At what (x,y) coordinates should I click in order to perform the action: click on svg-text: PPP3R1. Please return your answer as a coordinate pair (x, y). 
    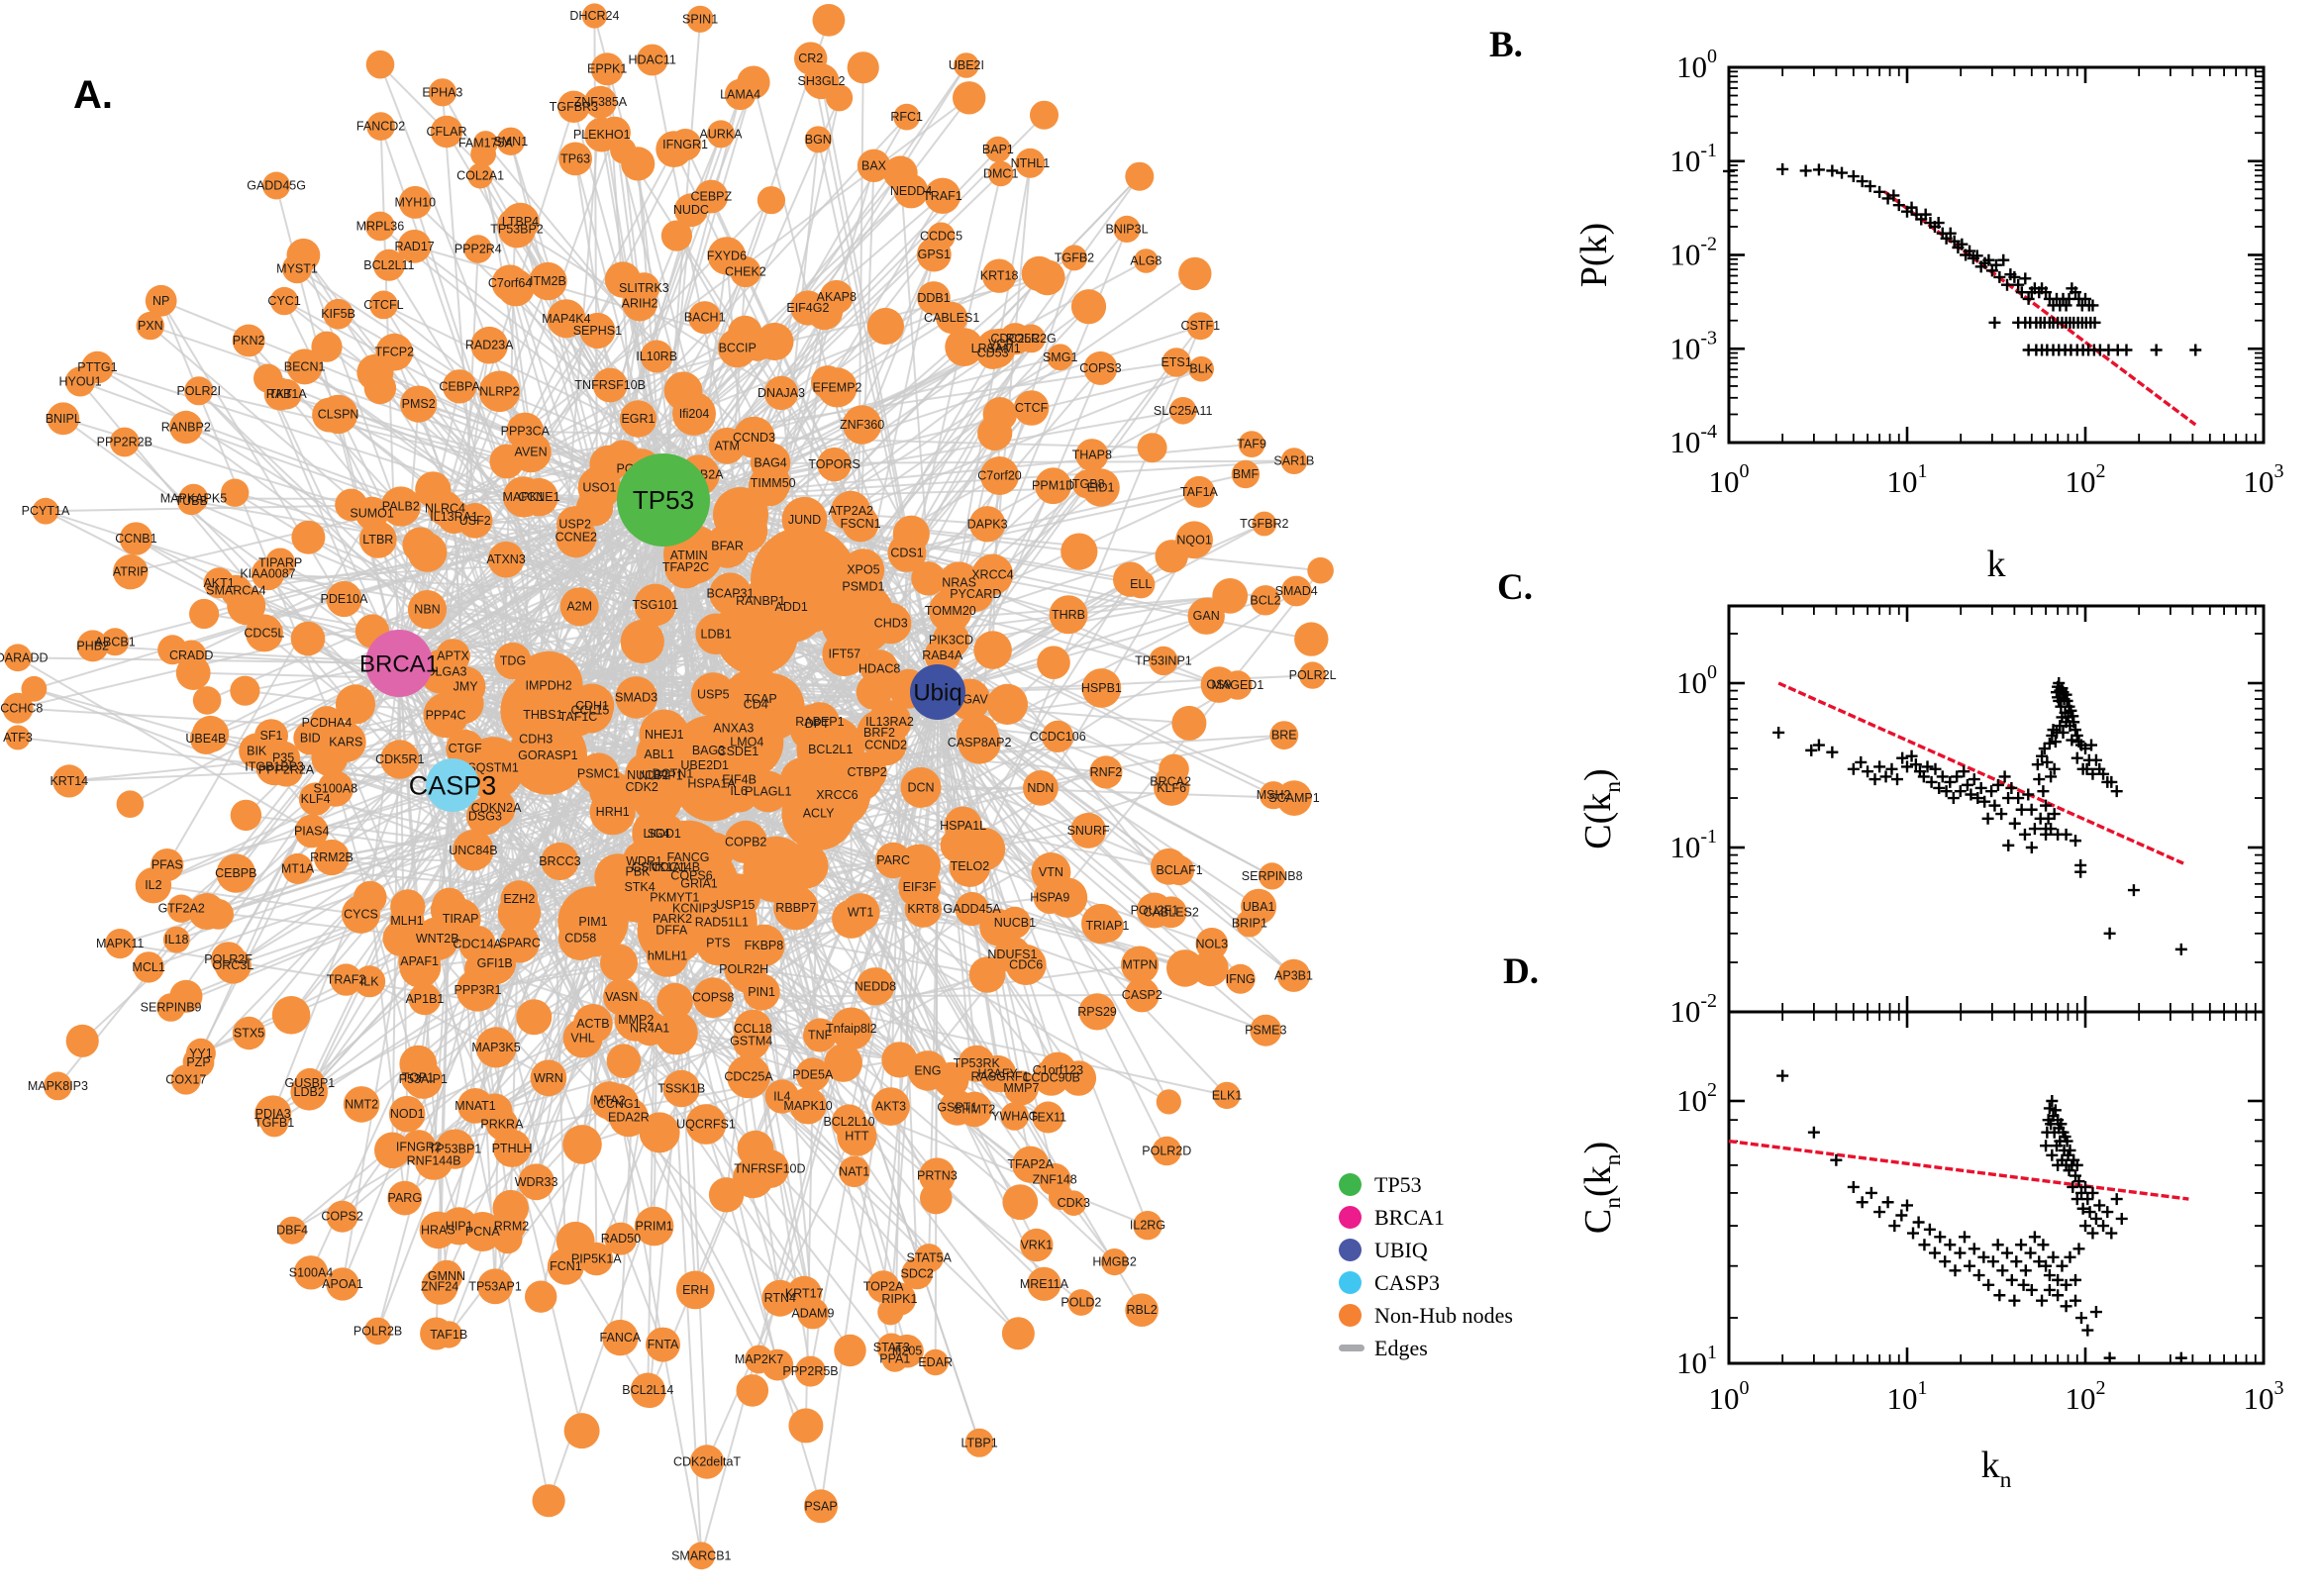
    Looking at the image, I should click on (478, 990).